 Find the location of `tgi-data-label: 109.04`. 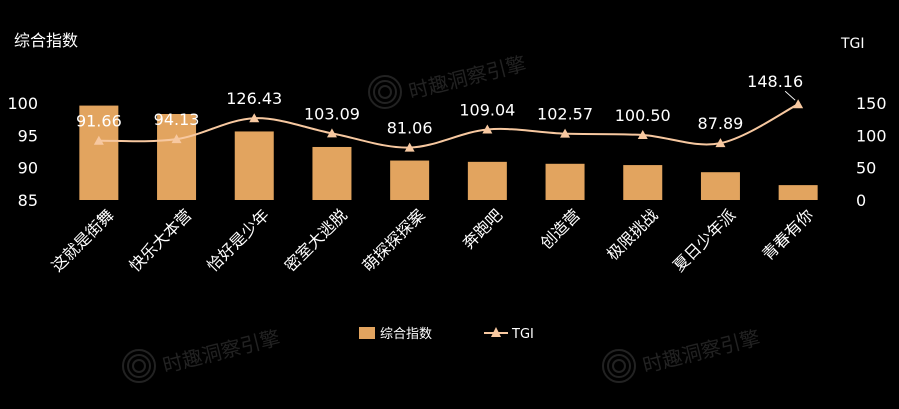

tgi-data-label: 109.04 is located at coordinates (487, 109).